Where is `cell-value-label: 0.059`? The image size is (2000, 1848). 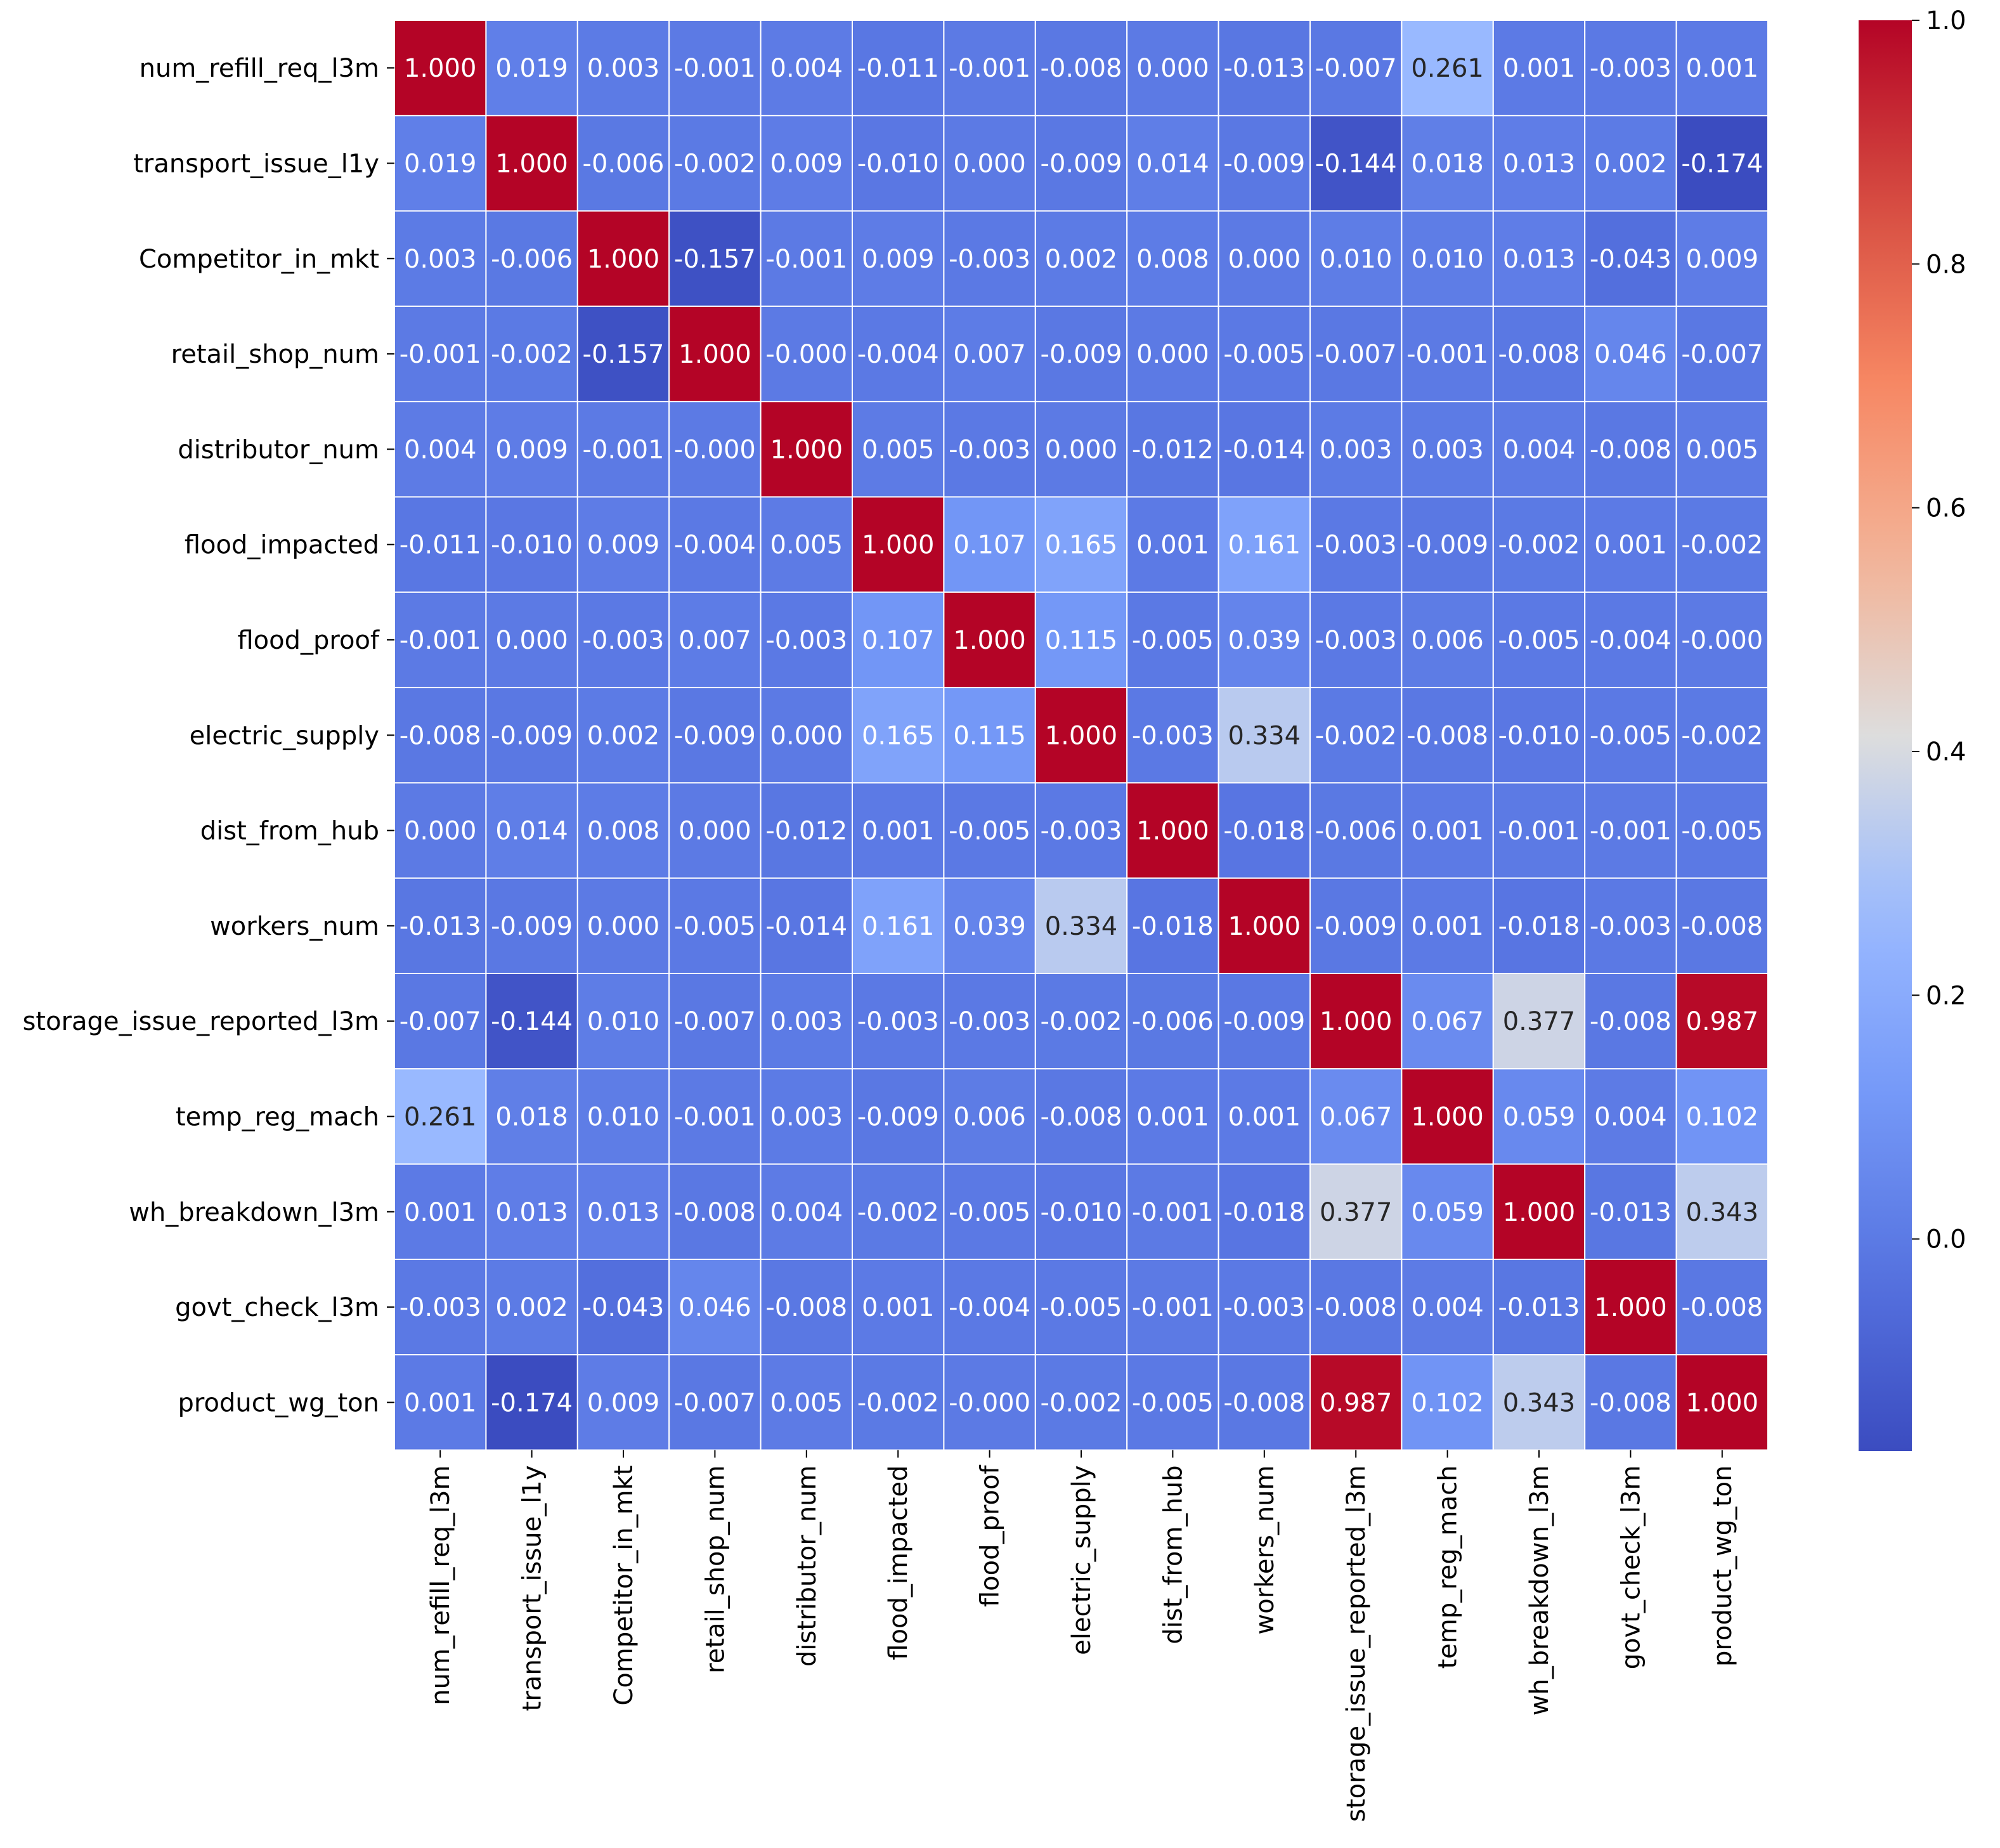
cell-value-label: 0.059 is located at coordinates (1447, 1213).